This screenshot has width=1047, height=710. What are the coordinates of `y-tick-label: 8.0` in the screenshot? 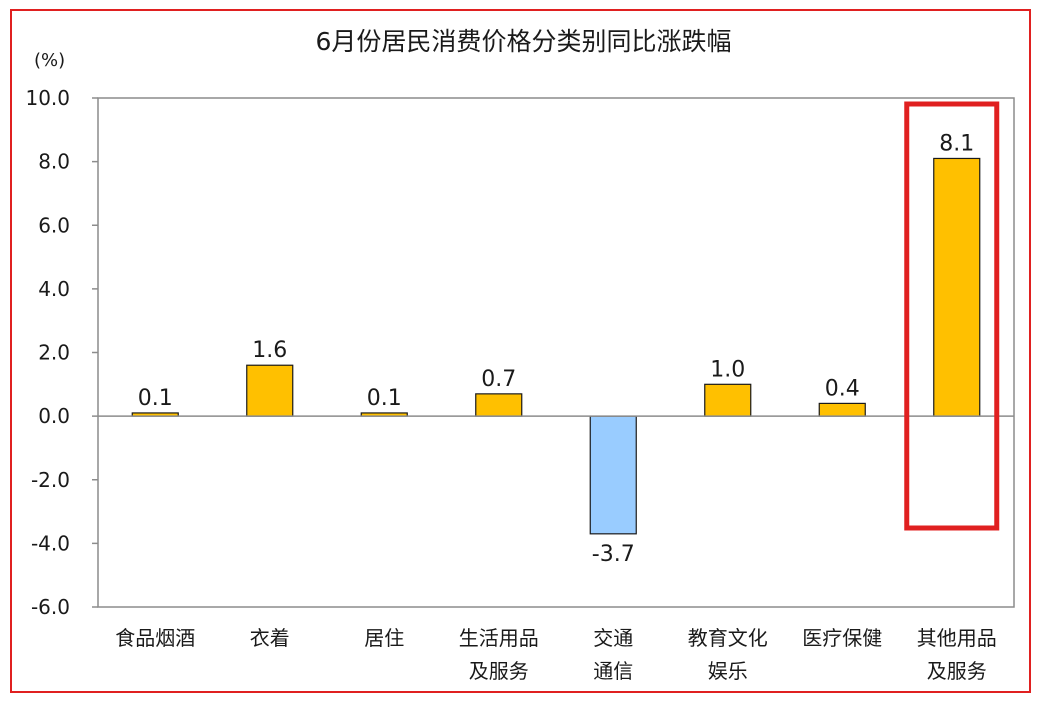 It's located at (54, 162).